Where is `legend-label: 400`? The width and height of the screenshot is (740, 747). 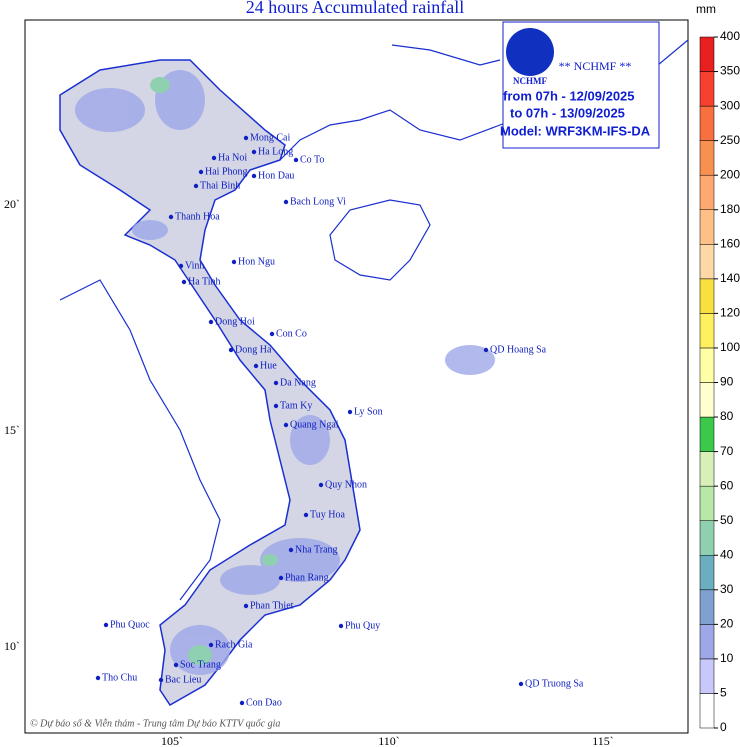 legend-label: 400 is located at coordinates (730, 36).